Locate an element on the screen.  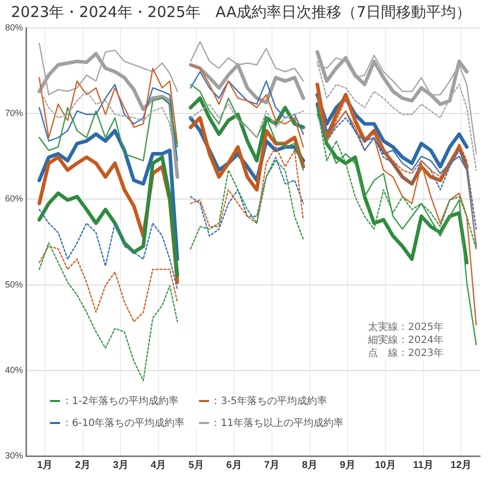
y-tick-label: 40% is located at coordinates (14, 369).